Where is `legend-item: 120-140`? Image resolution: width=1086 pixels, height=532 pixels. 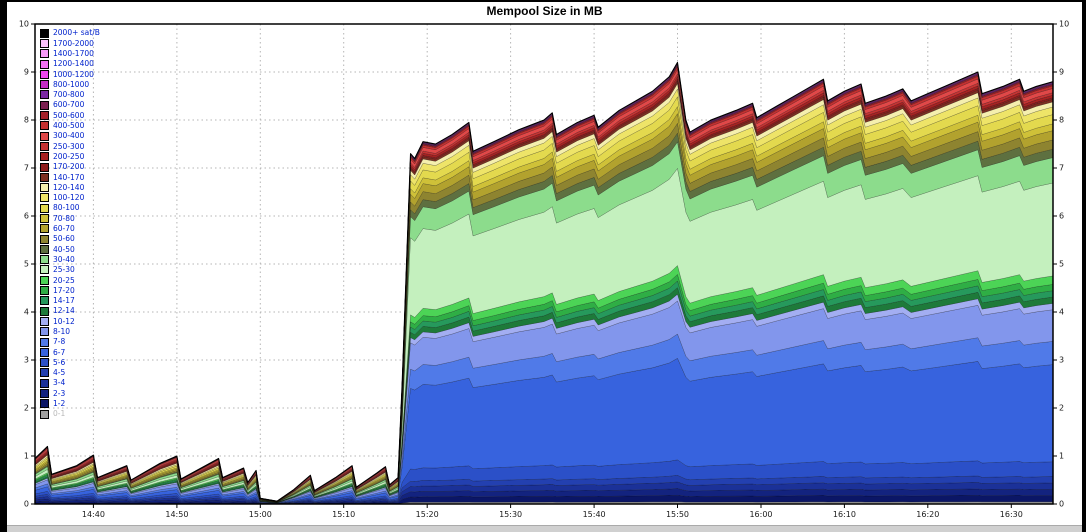 legend-item: 120-140 is located at coordinates (70, 187).